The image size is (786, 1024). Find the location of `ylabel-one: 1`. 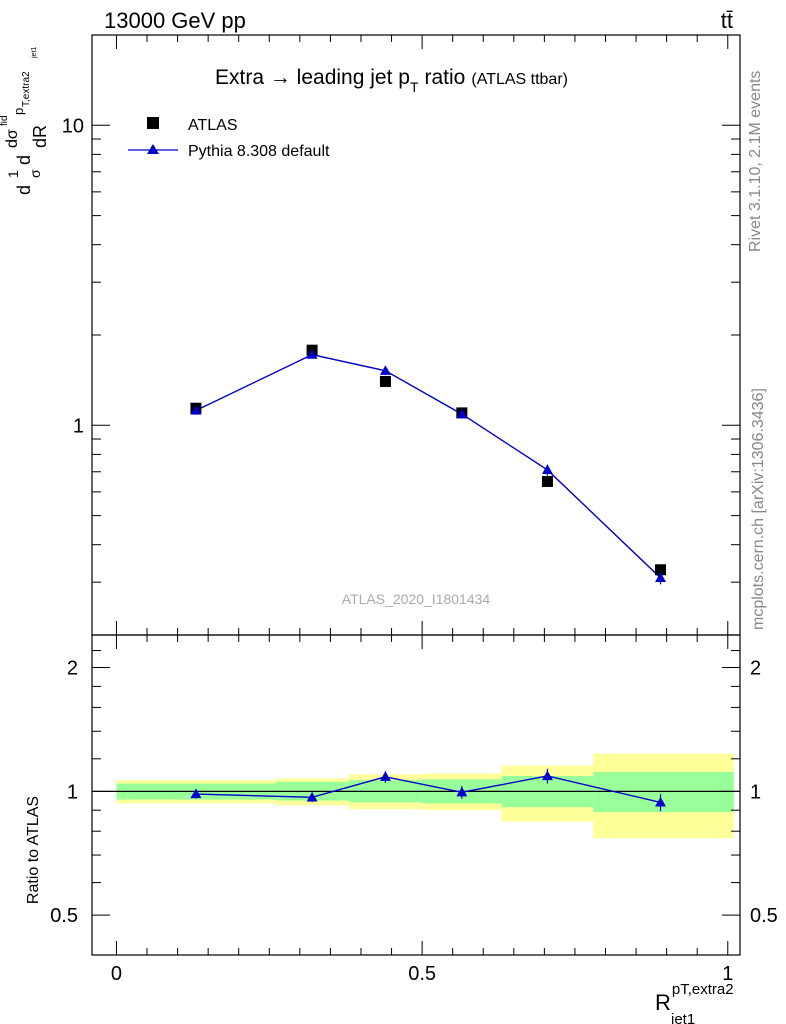

ylabel-one: 1 is located at coordinates (13, 174).